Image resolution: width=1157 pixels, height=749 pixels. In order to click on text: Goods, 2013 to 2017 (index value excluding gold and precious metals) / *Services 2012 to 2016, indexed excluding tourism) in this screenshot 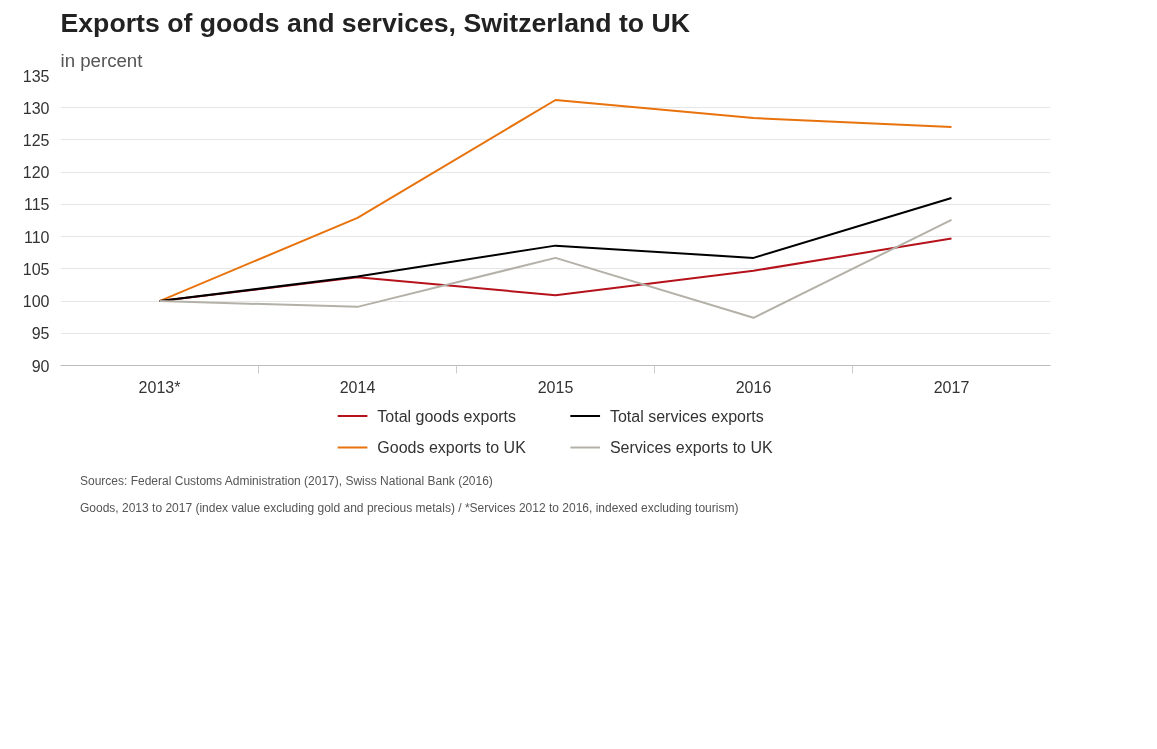, I will do `click(409, 509)`.